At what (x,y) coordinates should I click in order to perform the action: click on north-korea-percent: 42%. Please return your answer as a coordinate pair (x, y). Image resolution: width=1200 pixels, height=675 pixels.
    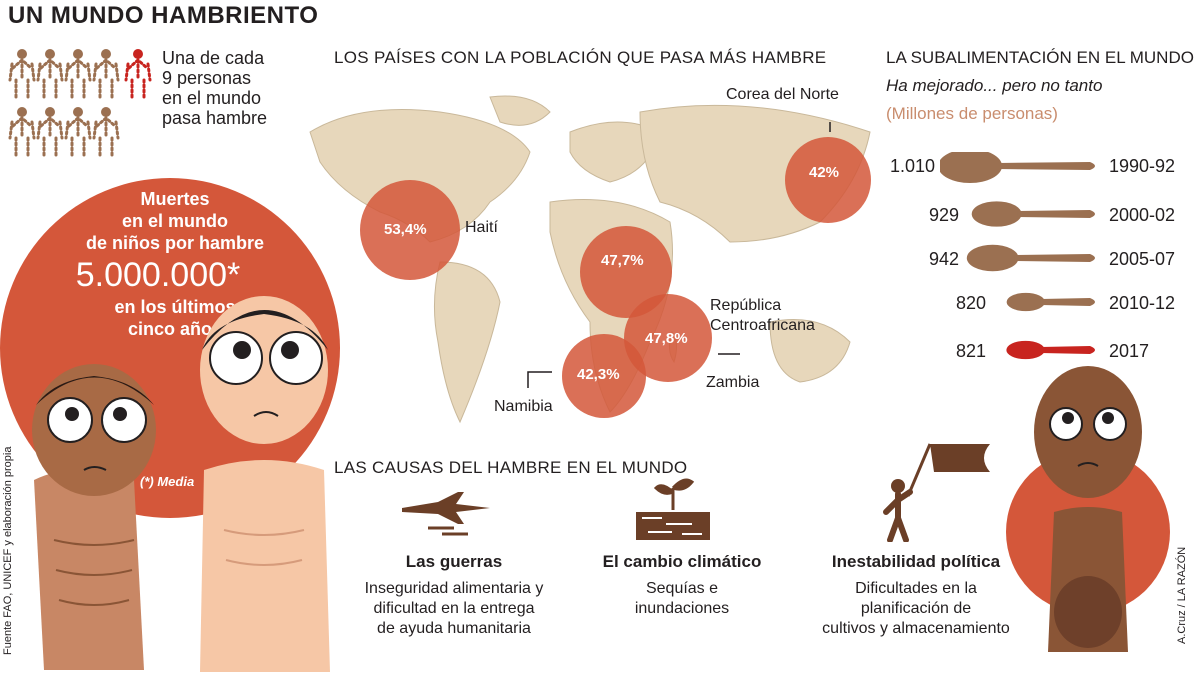
    Looking at the image, I should click on (824, 172).